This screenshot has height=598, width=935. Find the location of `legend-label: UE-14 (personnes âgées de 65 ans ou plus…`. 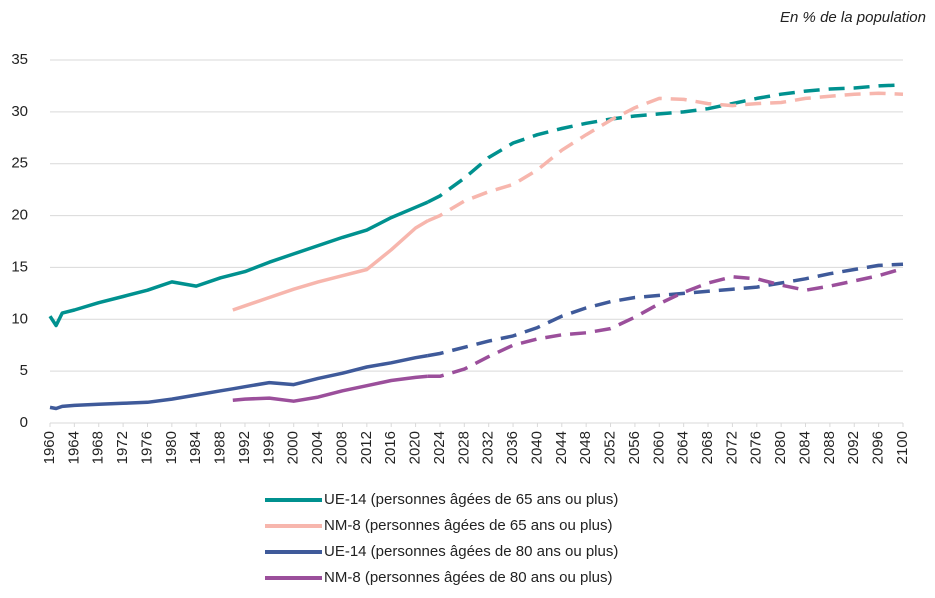

legend-label: UE-14 (personnes âgées de 65 ans ou plus… is located at coordinates (471, 499).